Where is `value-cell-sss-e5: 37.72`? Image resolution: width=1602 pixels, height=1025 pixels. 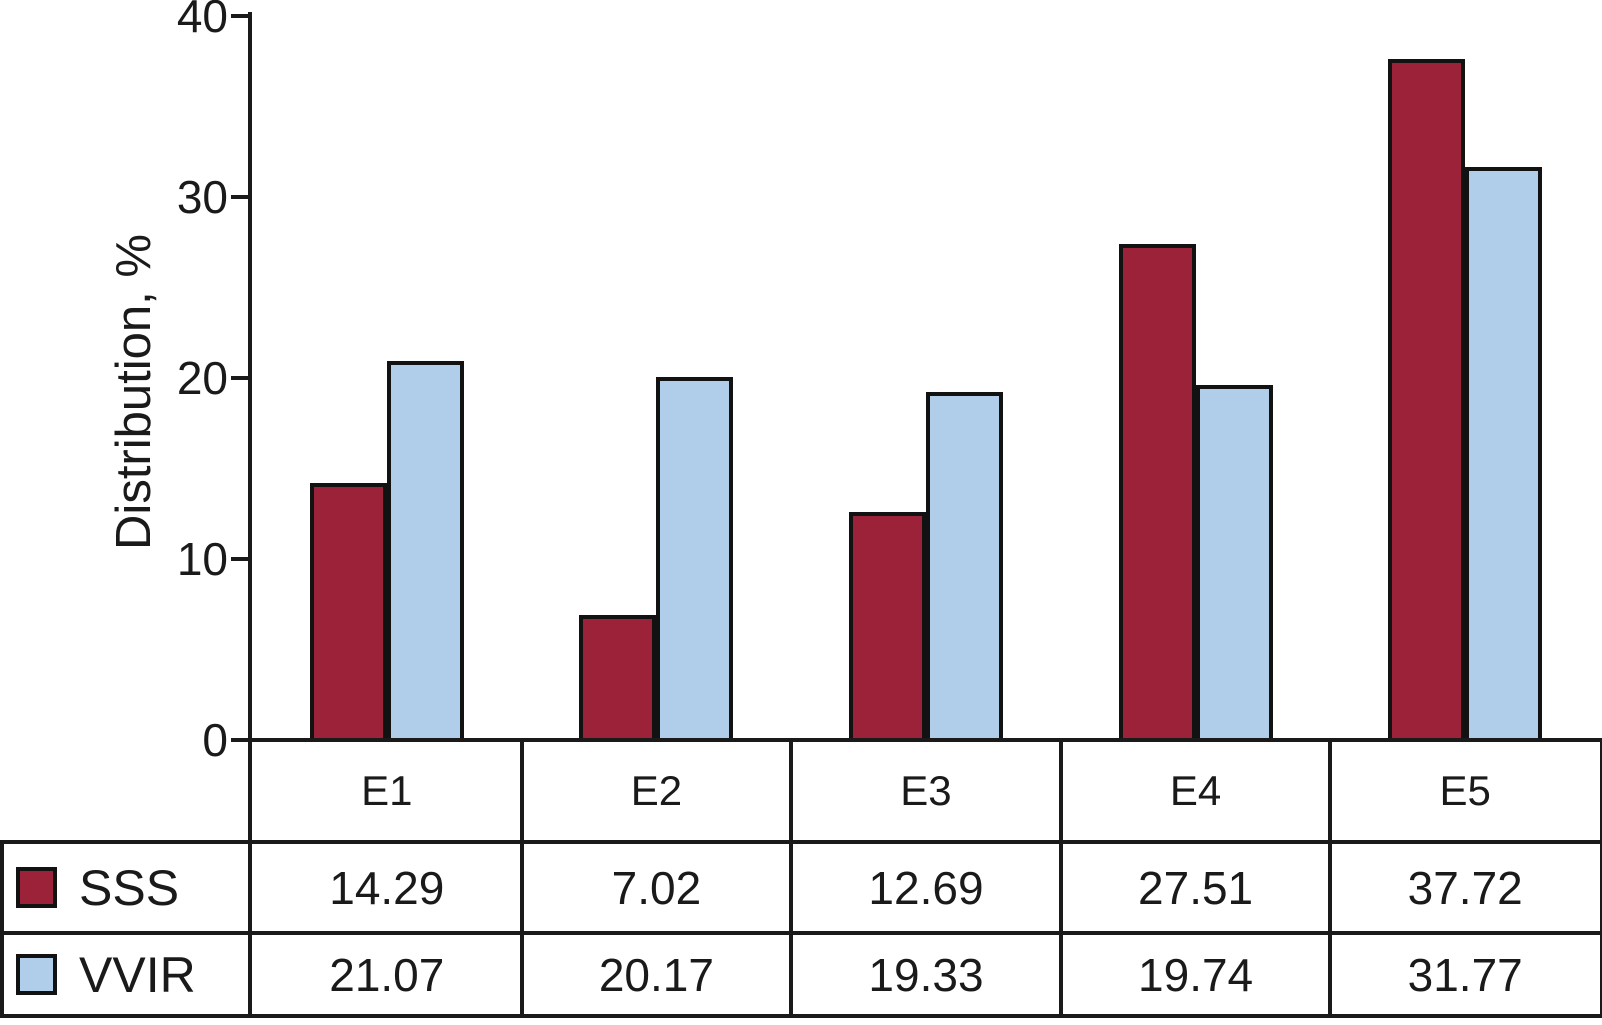 value-cell-sss-e5: 37.72 is located at coordinates (1465, 887).